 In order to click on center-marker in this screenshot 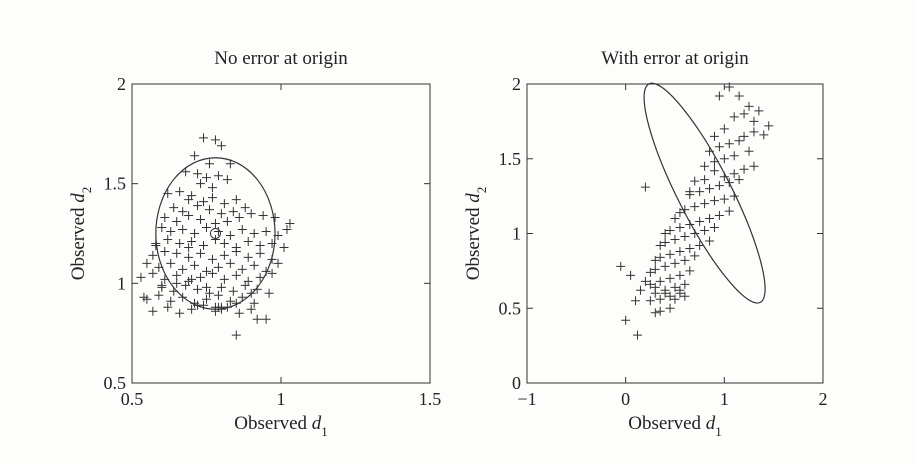, I will do `click(215, 233)`.